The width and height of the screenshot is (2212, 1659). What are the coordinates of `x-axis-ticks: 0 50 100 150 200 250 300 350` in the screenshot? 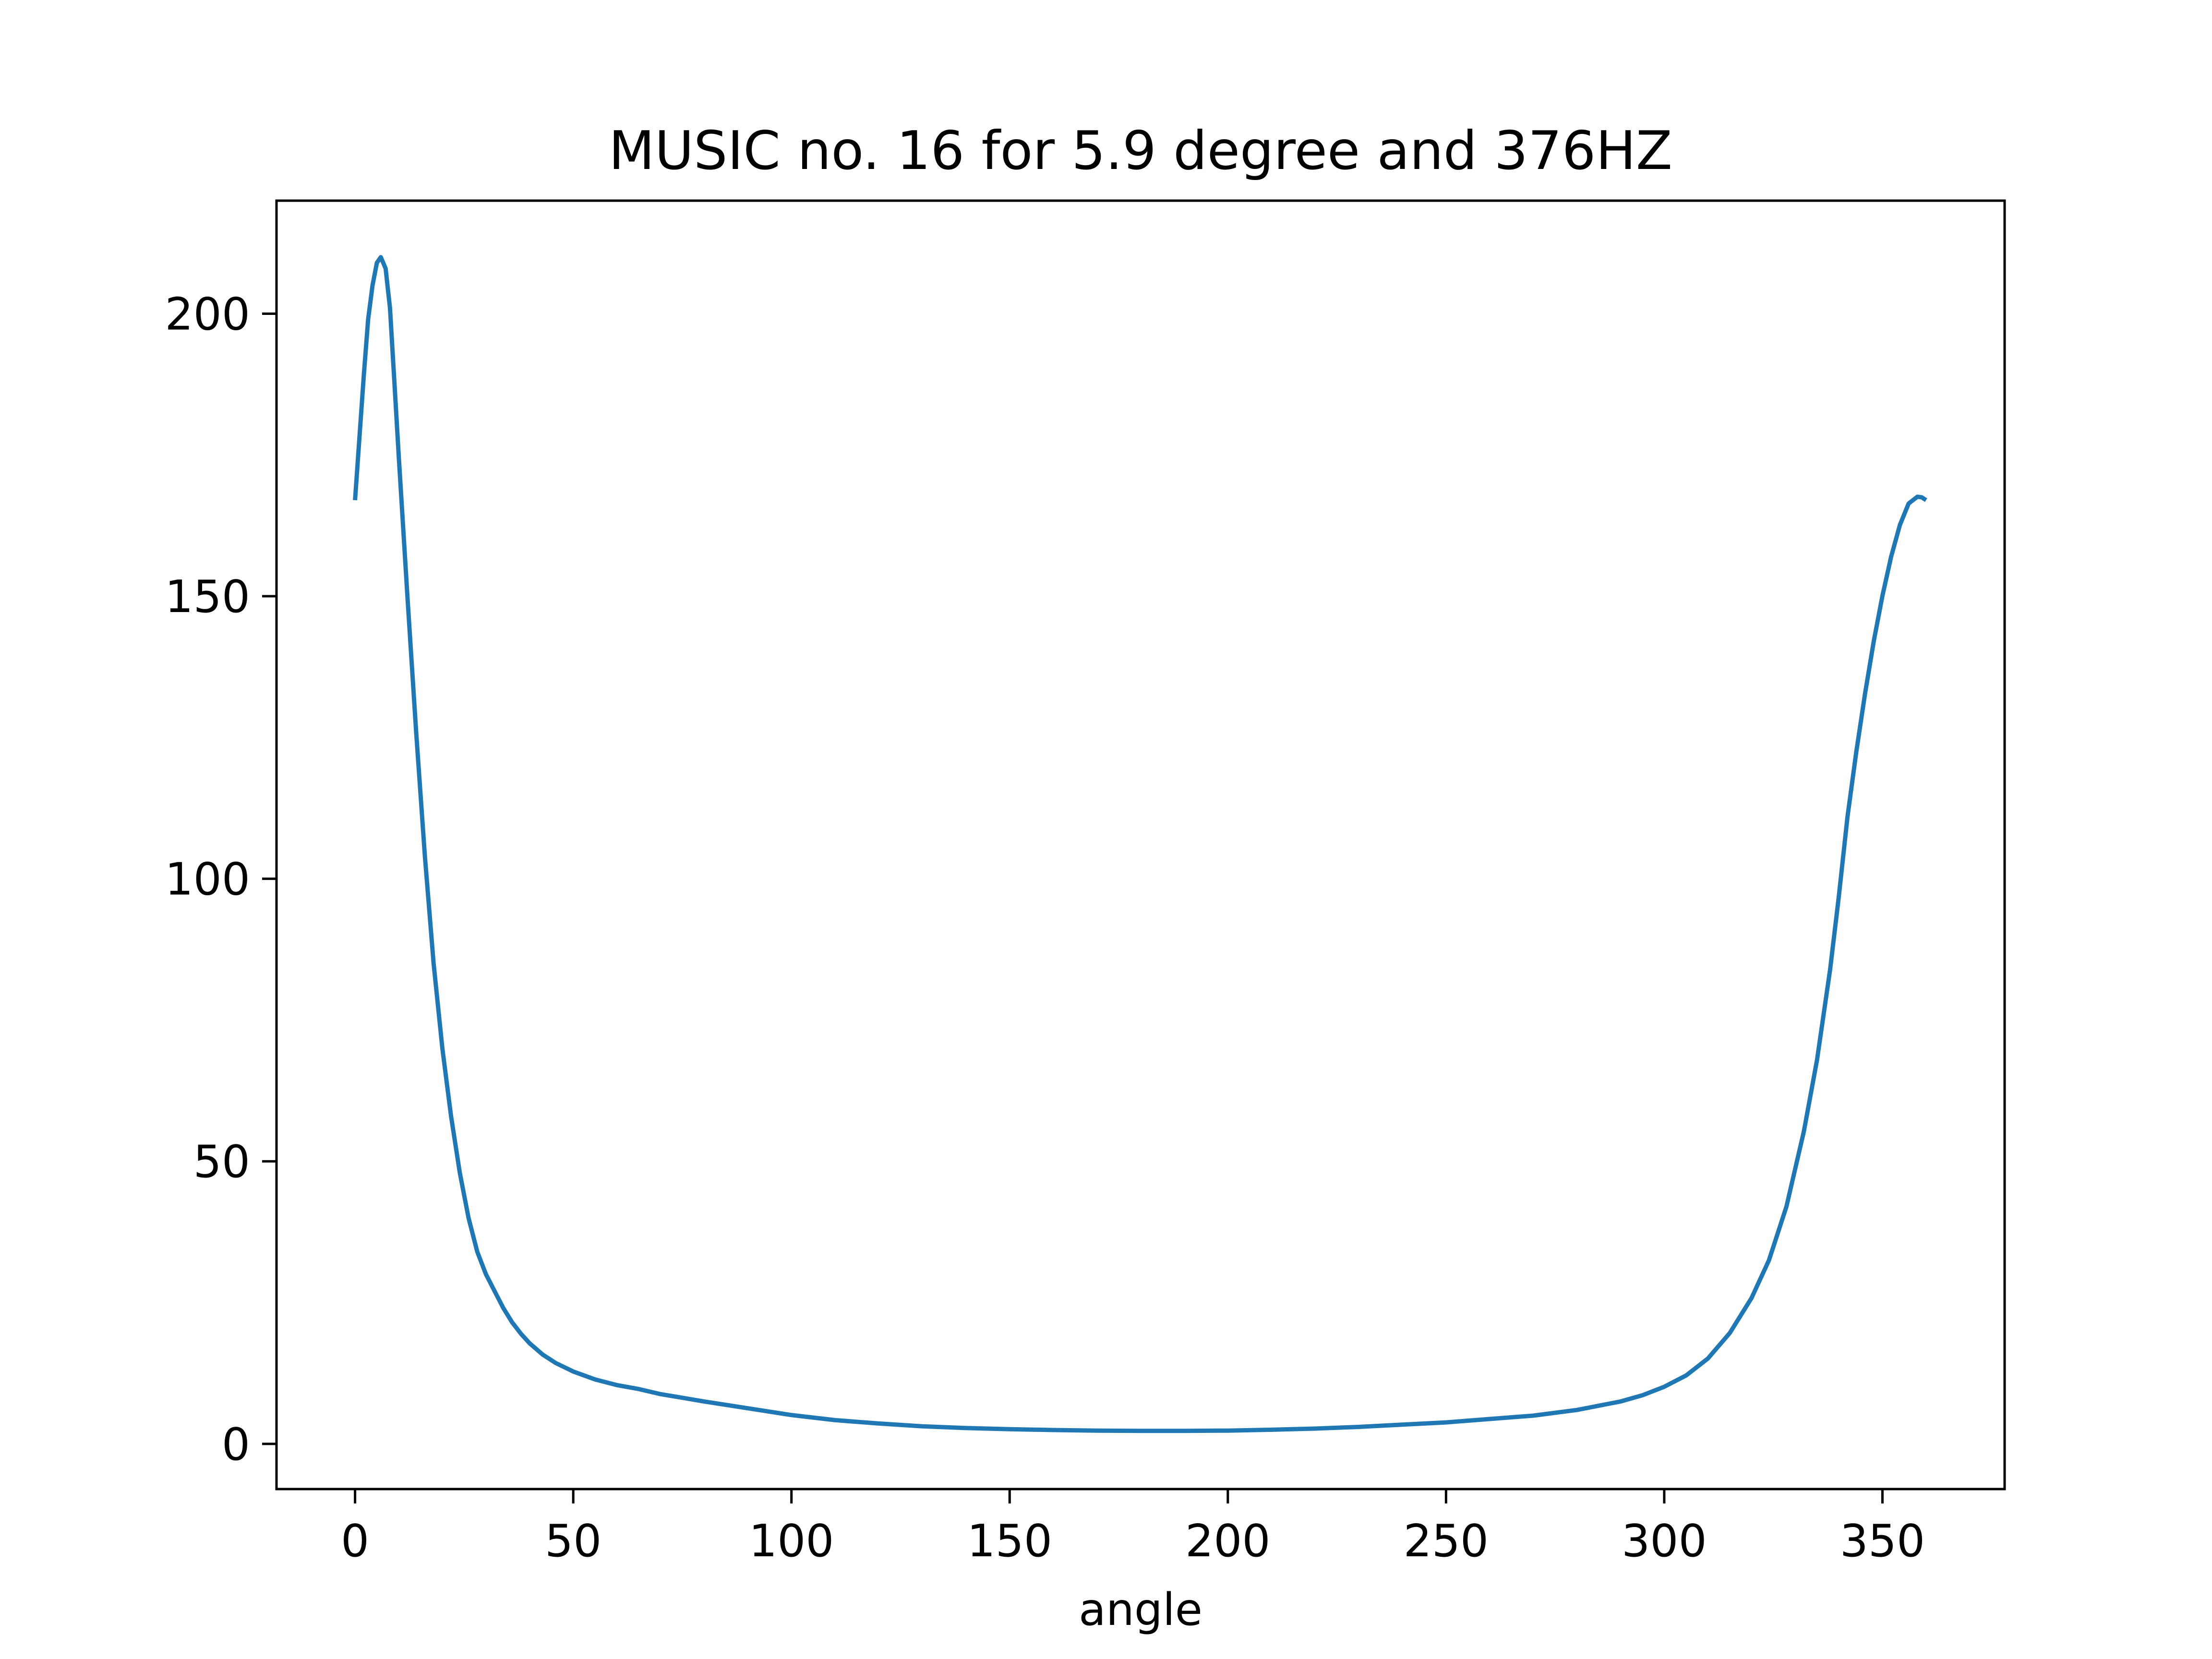 It's located at (1133, 1528).